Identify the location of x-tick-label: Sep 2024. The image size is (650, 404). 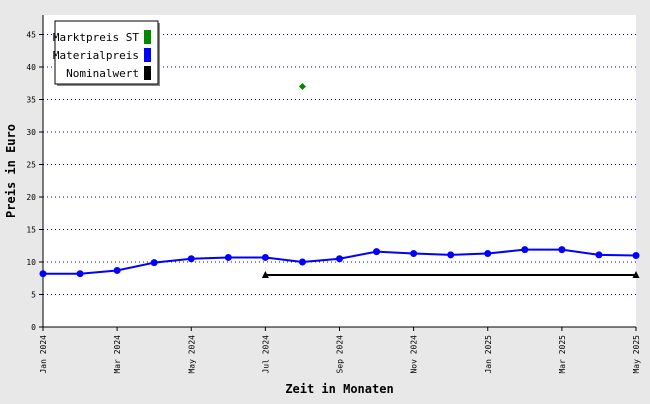
(340, 354).